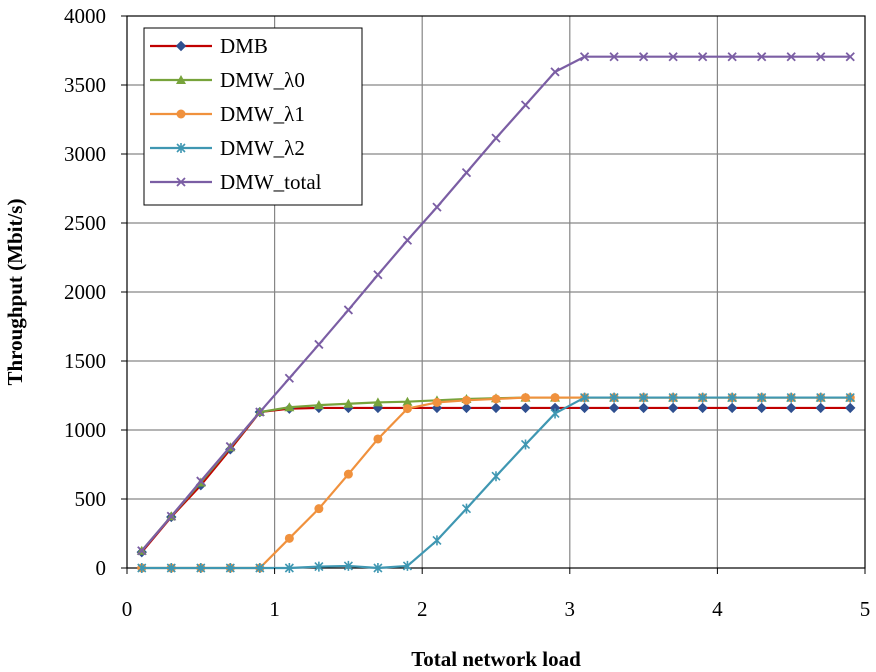 The image size is (876, 672). Describe the element at coordinates (15, 292) in the screenshot. I see `y-axis-title: Throughput (Mbit/s)` at that location.